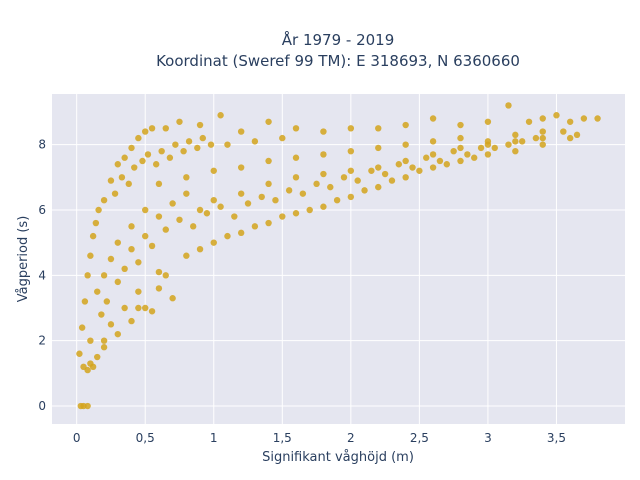 This screenshot has height=480, width=640. I want to click on x-tick-label: 0,5, so click(145, 438).